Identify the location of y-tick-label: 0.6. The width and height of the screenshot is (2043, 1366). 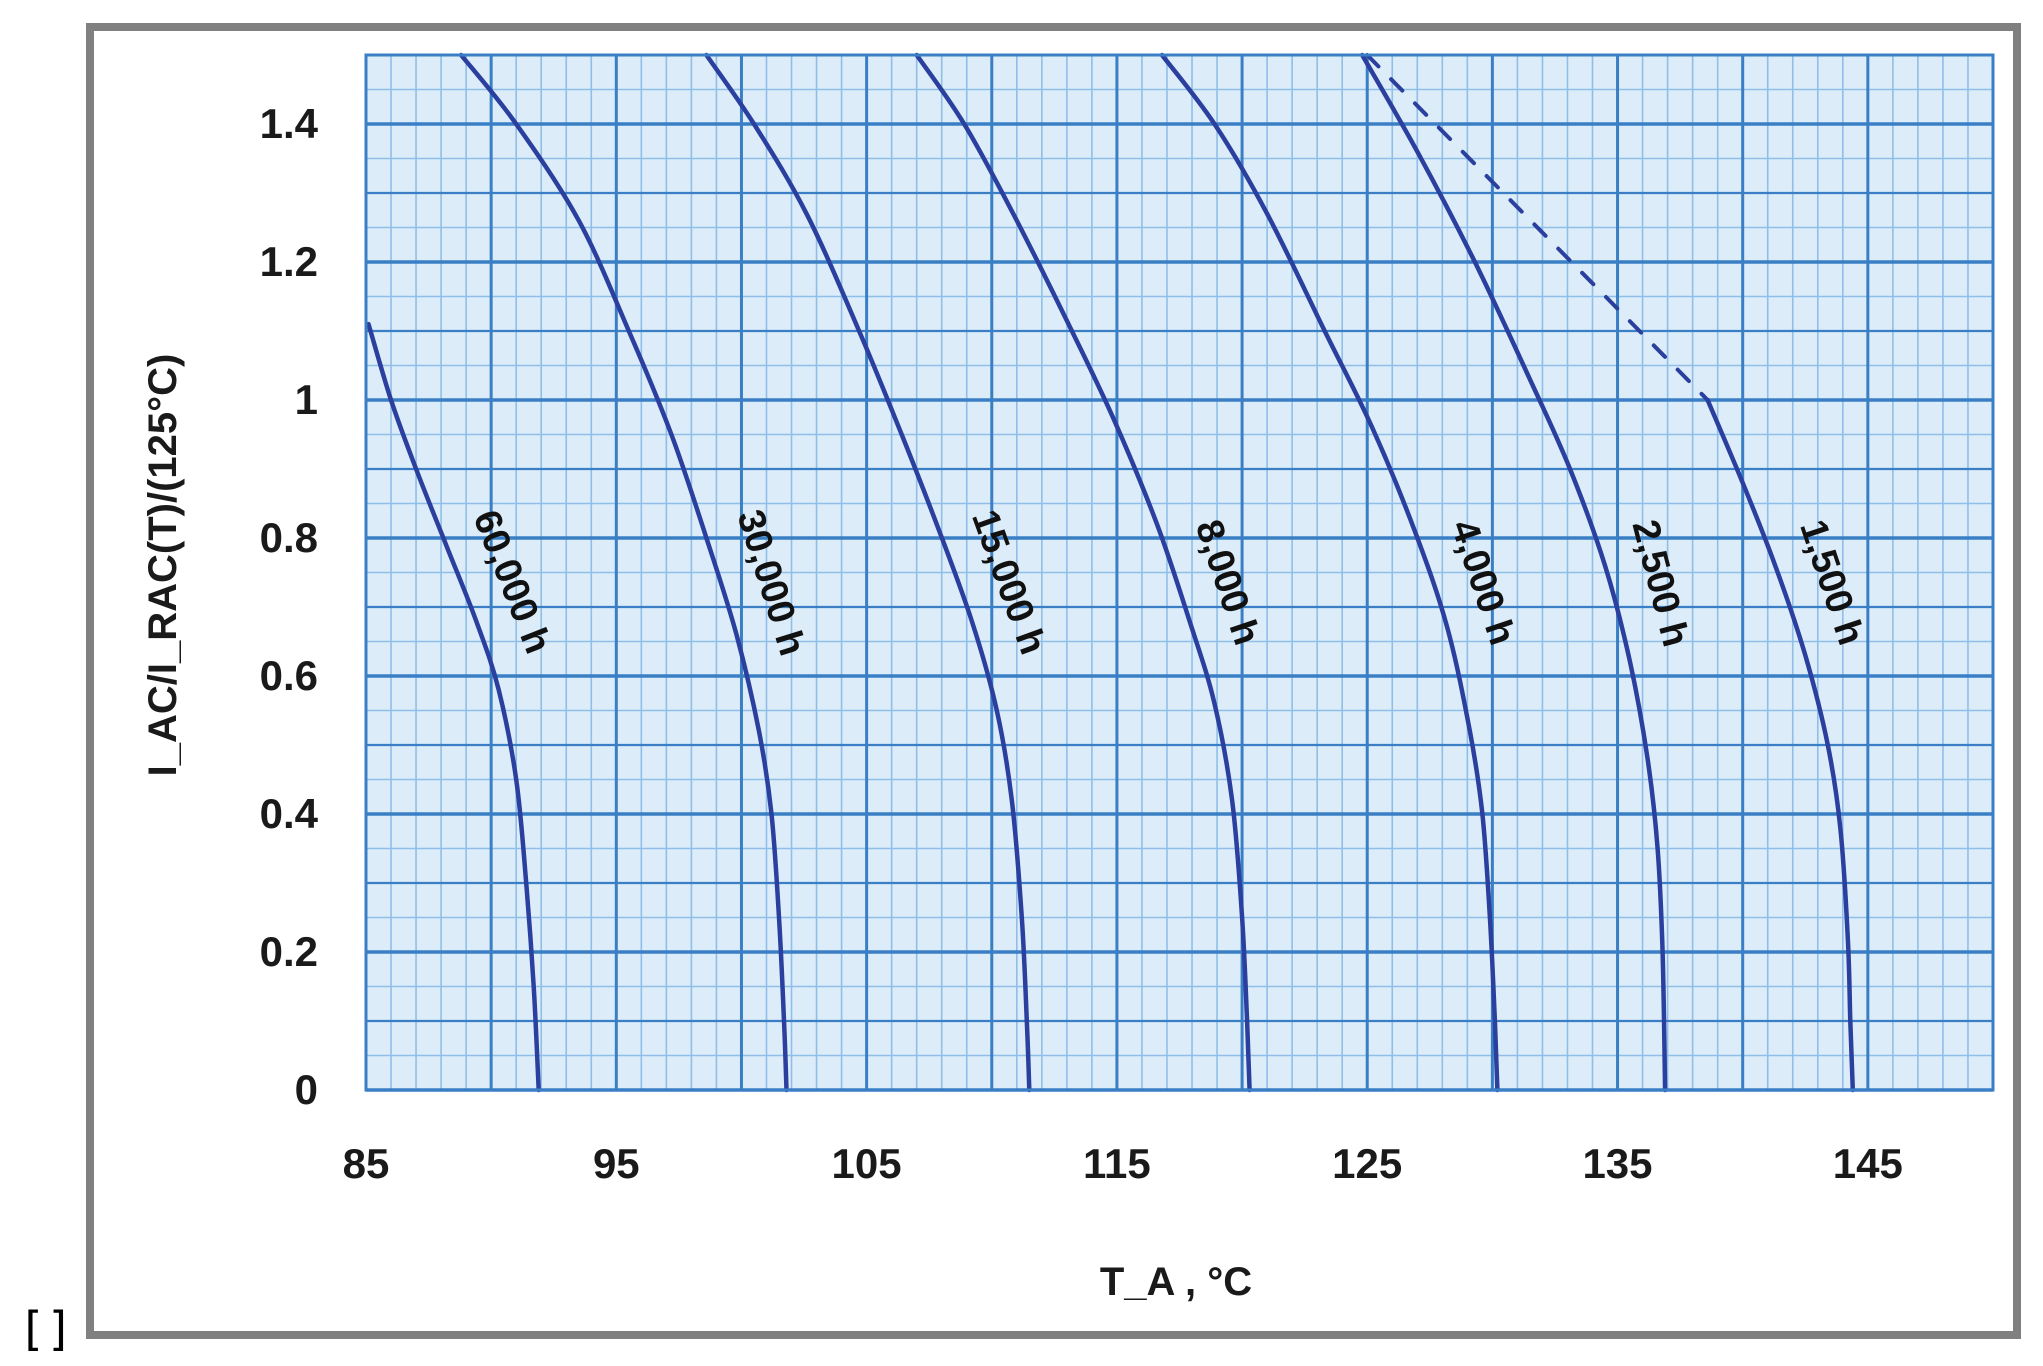
(289, 675).